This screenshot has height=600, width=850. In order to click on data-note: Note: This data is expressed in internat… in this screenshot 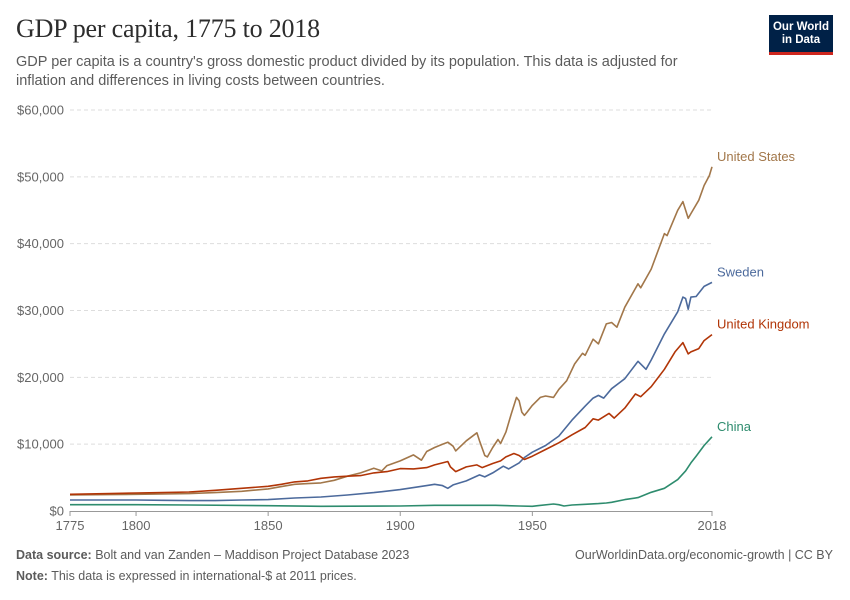, I will do `click(186, 576)`.